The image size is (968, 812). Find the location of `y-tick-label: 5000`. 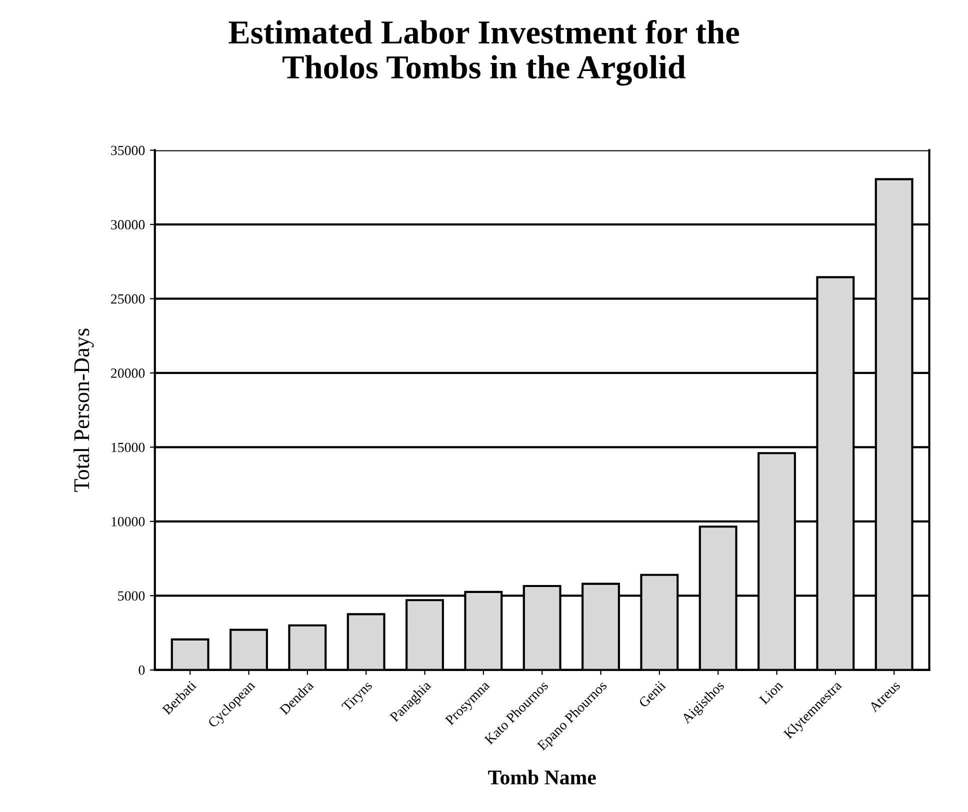

y-tick-label: 5000 is located at coordinates (131, 596).